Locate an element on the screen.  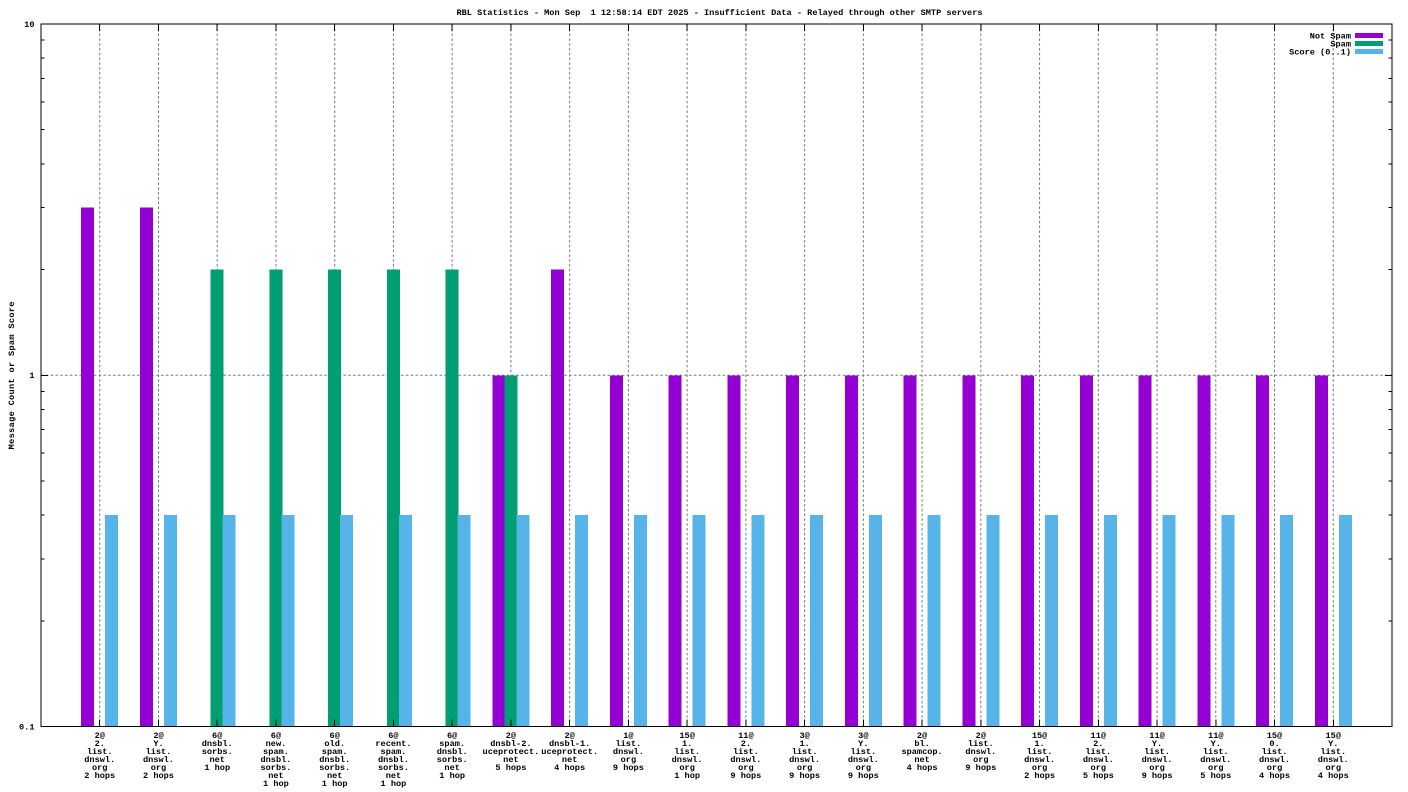
svg-text: Message Count or Spam Score is located at coordinates (12, 375).